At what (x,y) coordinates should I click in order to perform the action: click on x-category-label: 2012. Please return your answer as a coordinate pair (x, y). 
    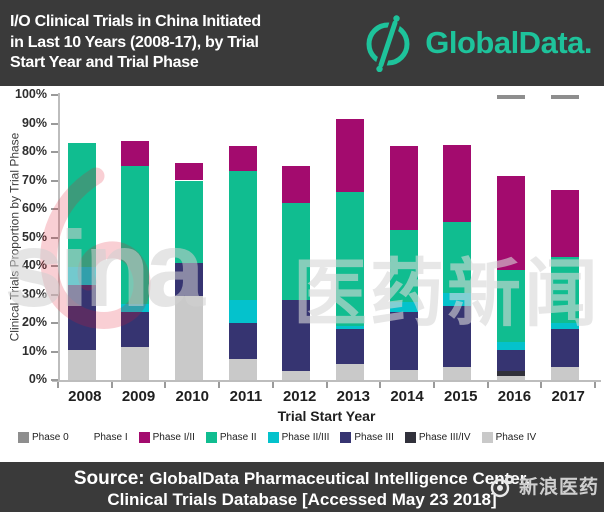
    Looking at the image, I should click on (299, 396).